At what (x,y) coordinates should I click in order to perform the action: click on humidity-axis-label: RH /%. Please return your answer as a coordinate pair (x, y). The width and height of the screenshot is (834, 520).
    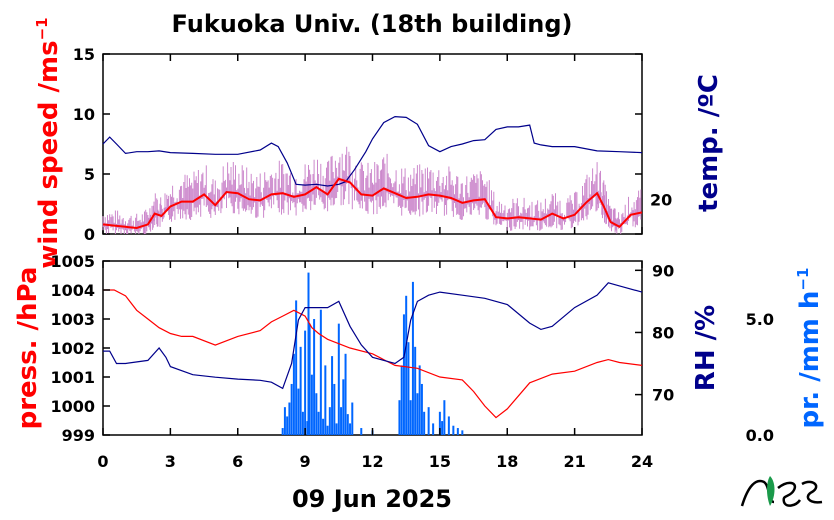
    Looking at the image, I should click on (706, 348).